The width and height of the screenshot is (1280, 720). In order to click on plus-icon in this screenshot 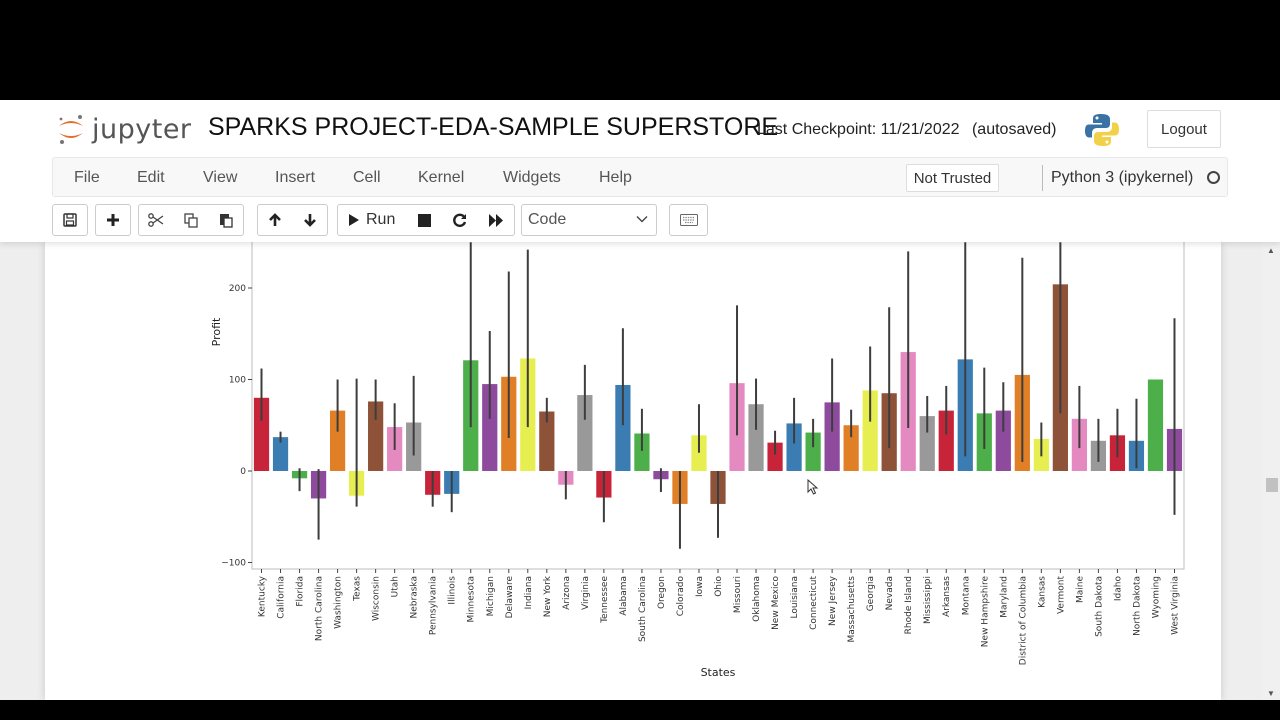, I will do `click(113, 220)`.